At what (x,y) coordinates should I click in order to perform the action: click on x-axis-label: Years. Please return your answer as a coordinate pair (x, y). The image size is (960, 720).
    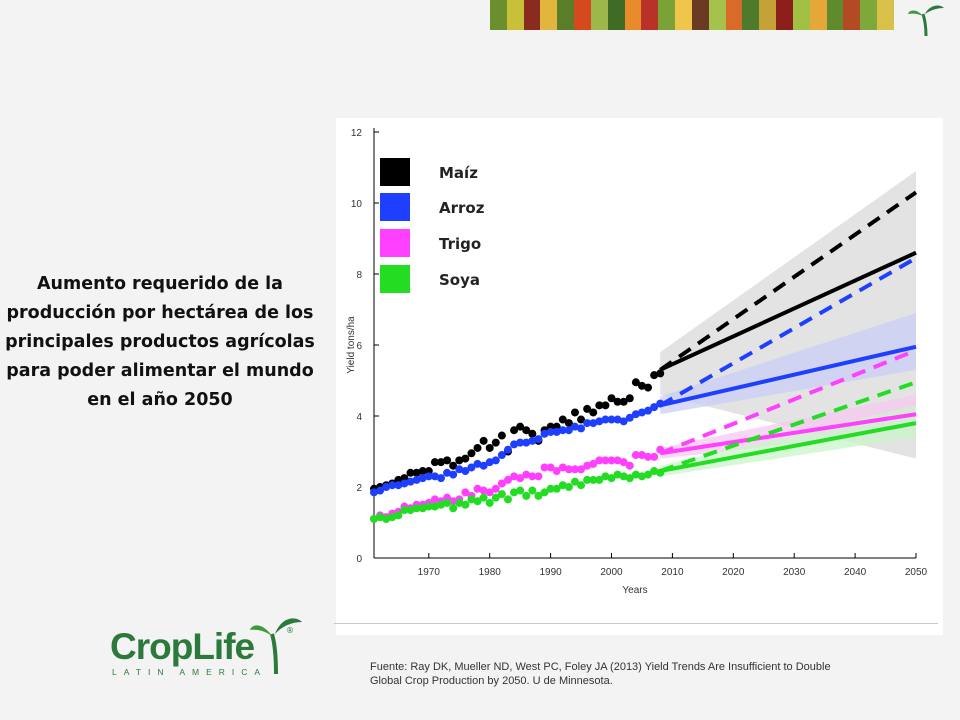
    Looking at the image, I should click on (634, 590).